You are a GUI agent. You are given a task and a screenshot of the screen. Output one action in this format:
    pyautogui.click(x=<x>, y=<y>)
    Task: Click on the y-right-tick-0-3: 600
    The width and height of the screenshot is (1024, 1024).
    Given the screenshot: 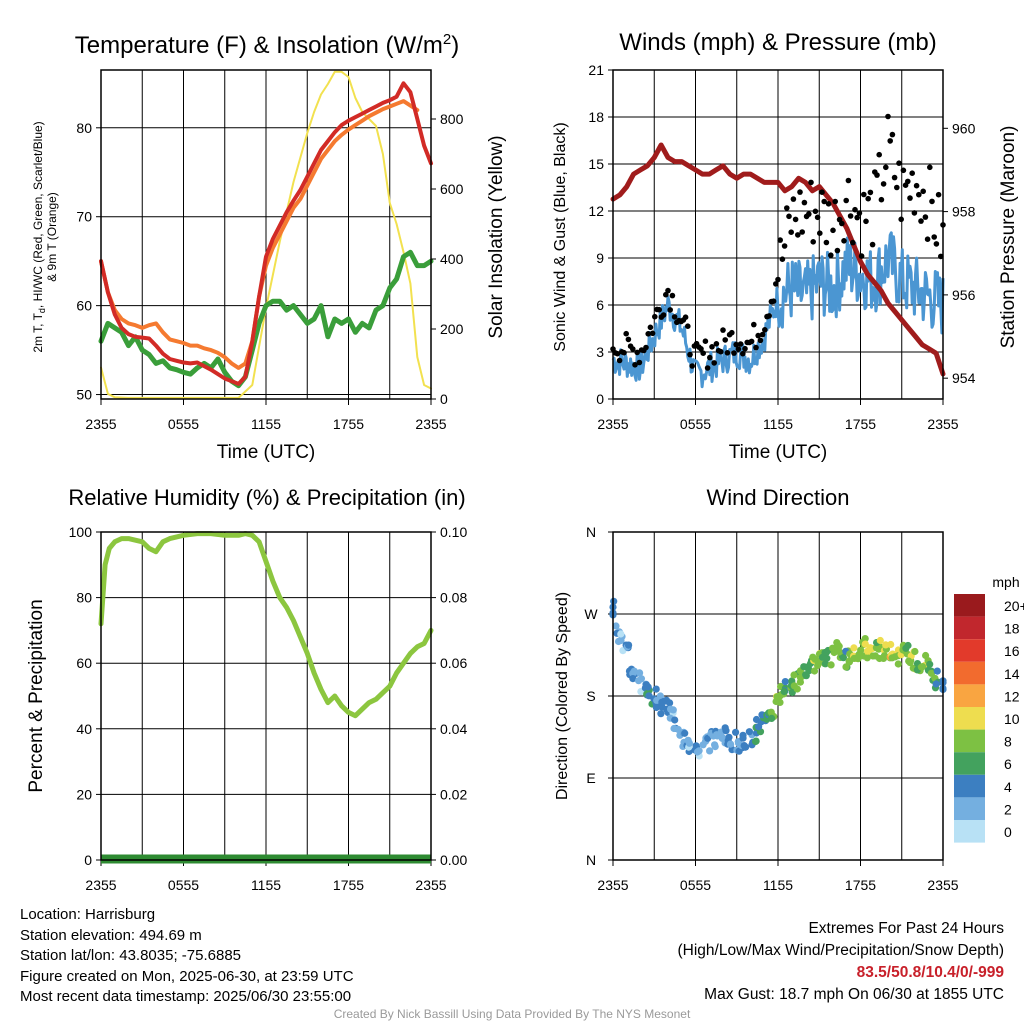 What is the action you would take?
    pyautogui.click(x=452, y=189)
    